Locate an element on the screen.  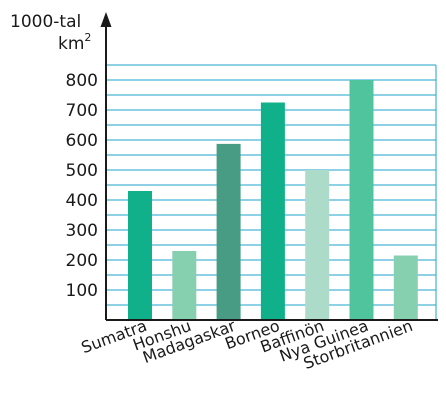
y-tick-label: 400 is located at coordinates (82, 201).